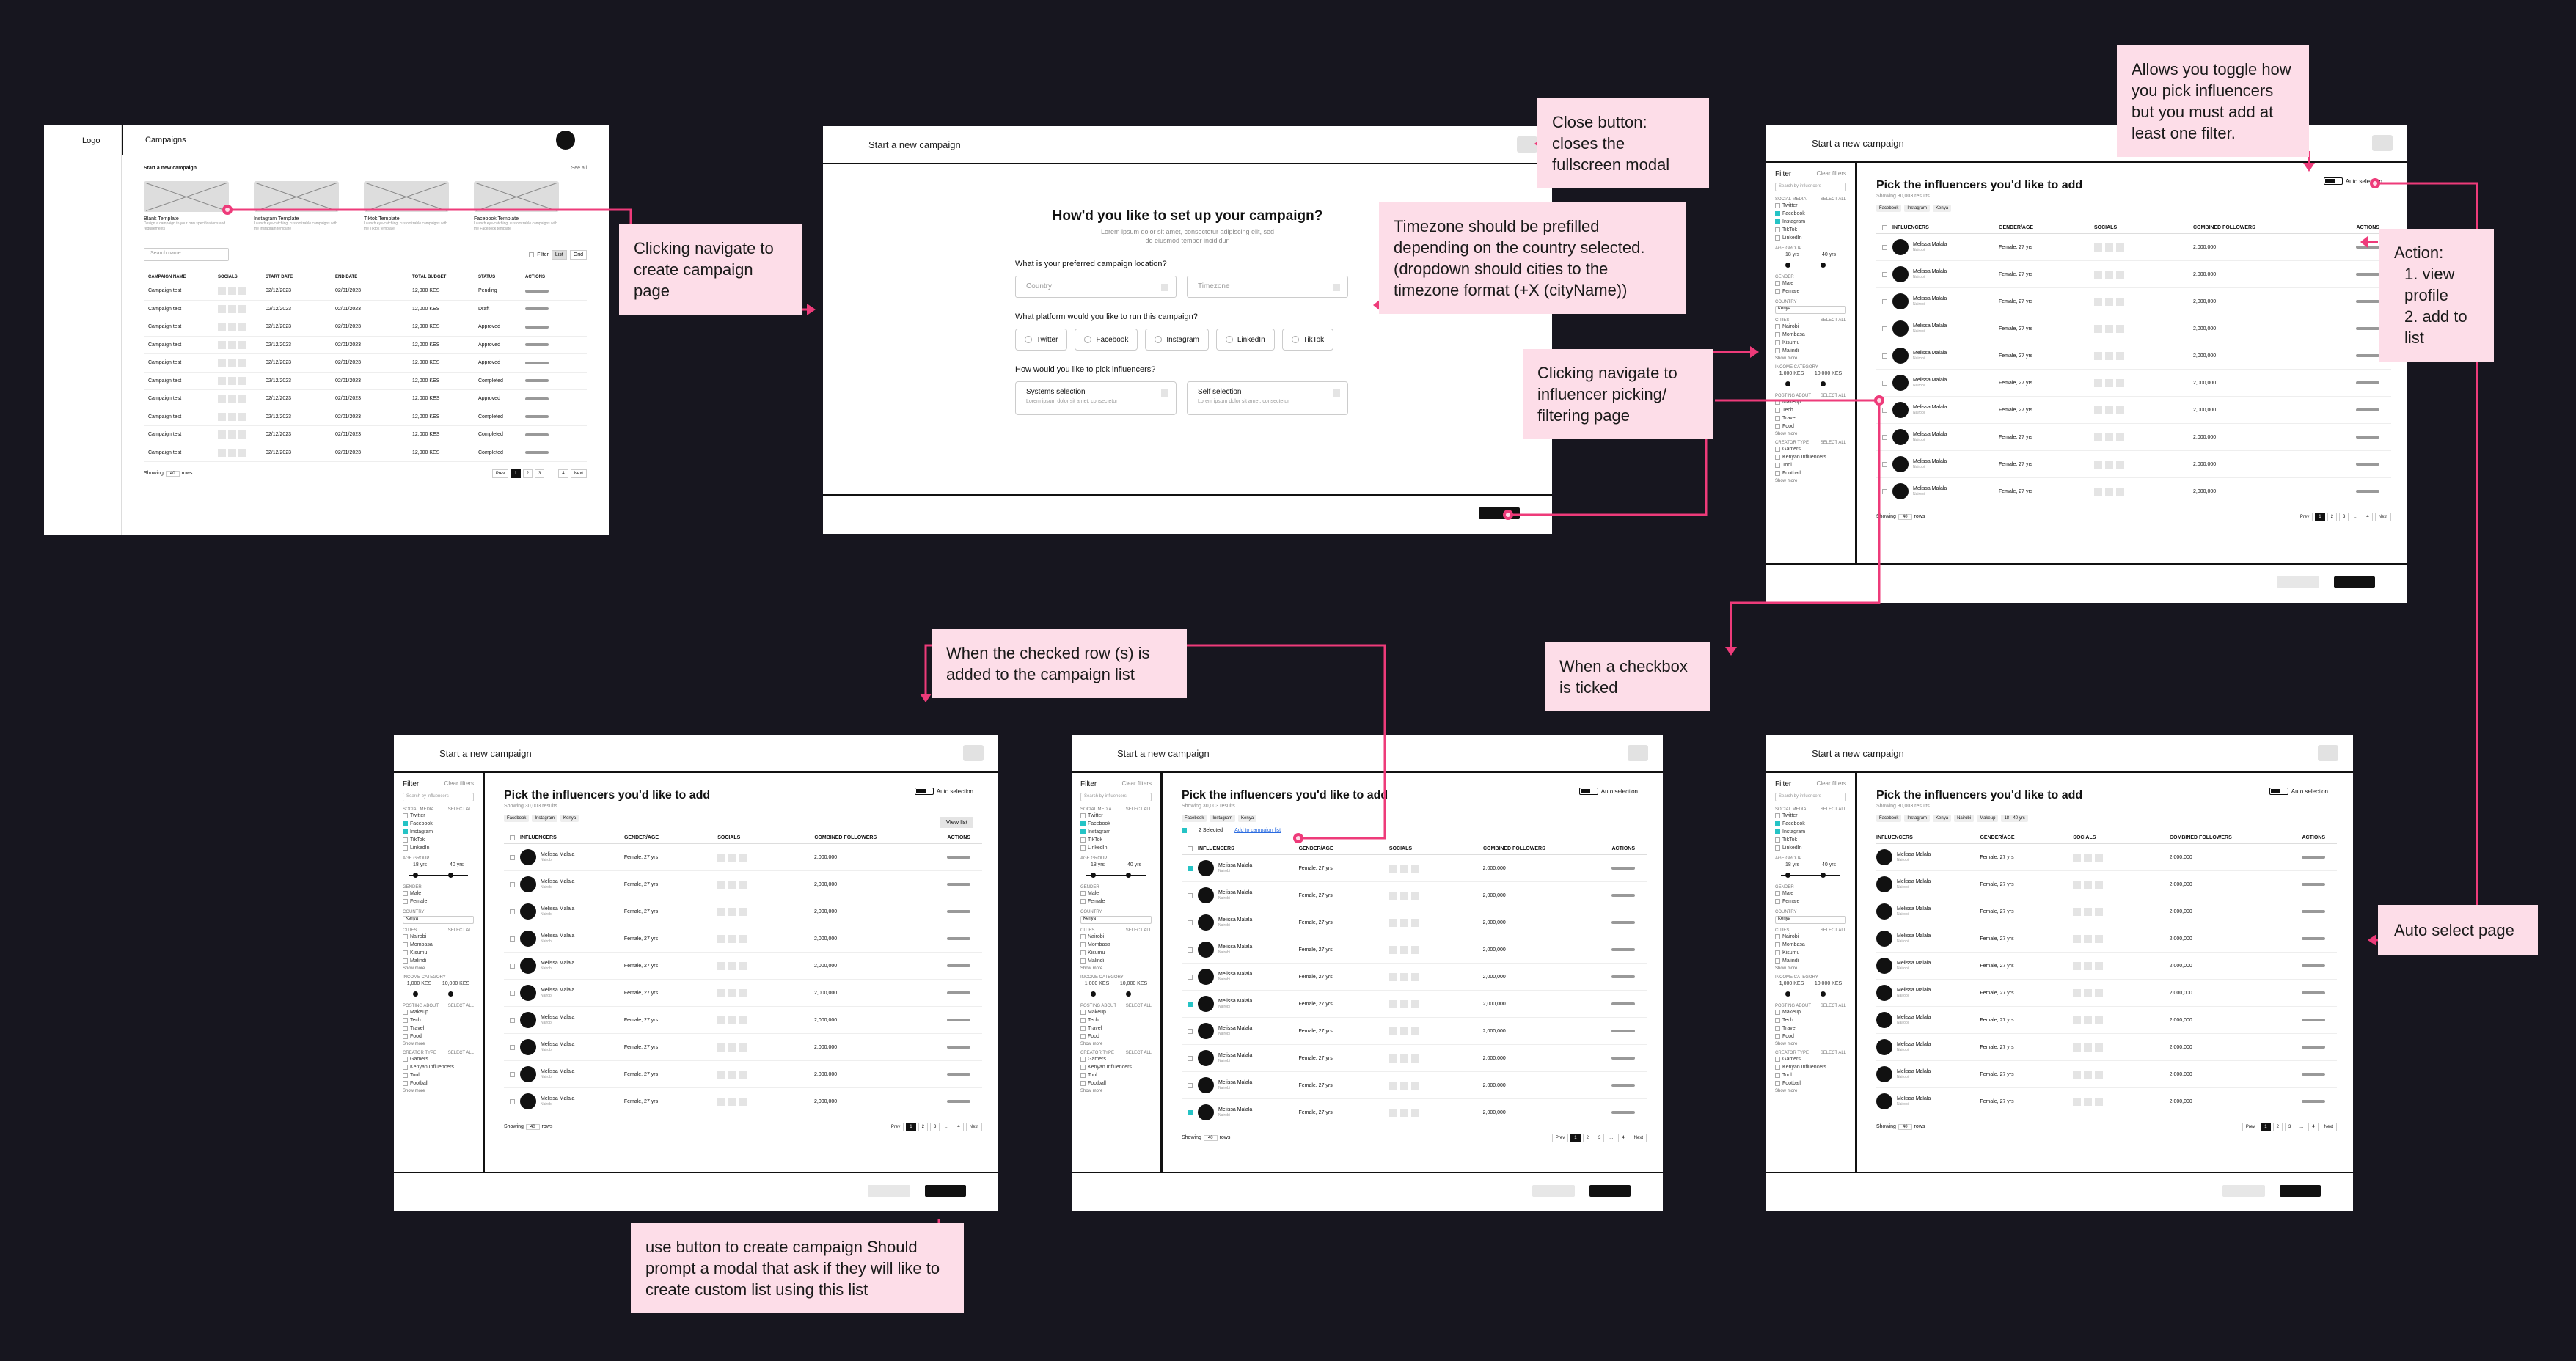  Describe the element at coordinates (1116, 832) in the screenshot. I see `filter-option: Instagram` at that location.